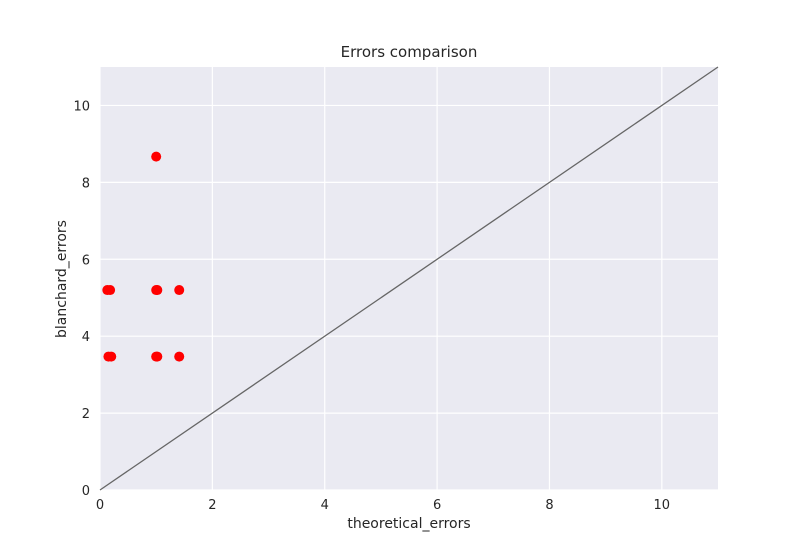  What do you see at coordinates (549, 505) in the screenshot?
I see `x-tick-label: 8` at bounding box center [549, 505].